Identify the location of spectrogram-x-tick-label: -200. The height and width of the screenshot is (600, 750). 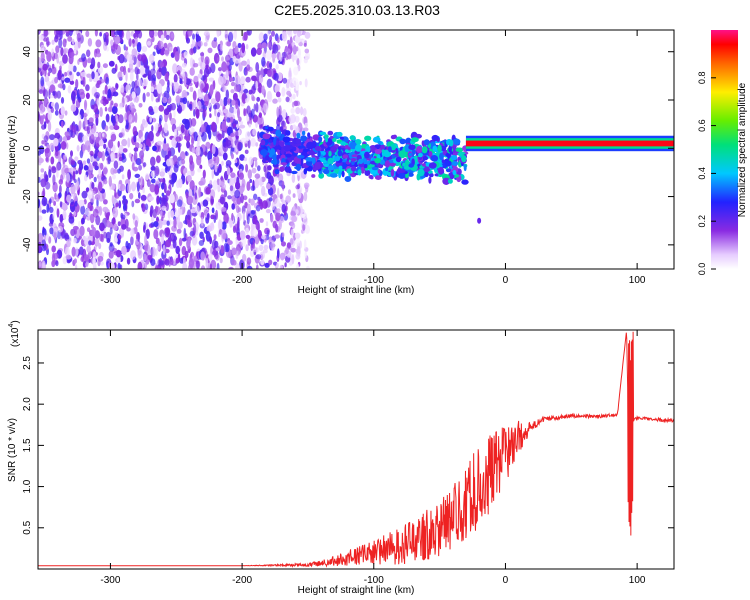
(242, 280).